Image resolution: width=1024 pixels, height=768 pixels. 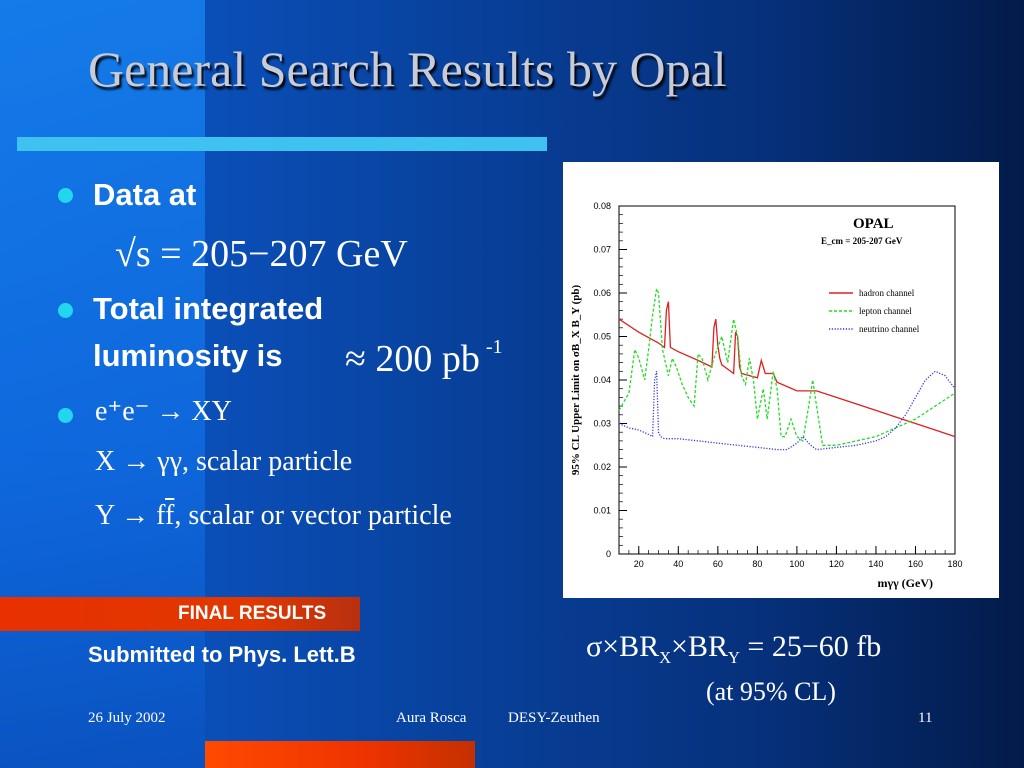 I want to click on bullet-lumi-line2: luminosity is, so click(x=188, y=355).